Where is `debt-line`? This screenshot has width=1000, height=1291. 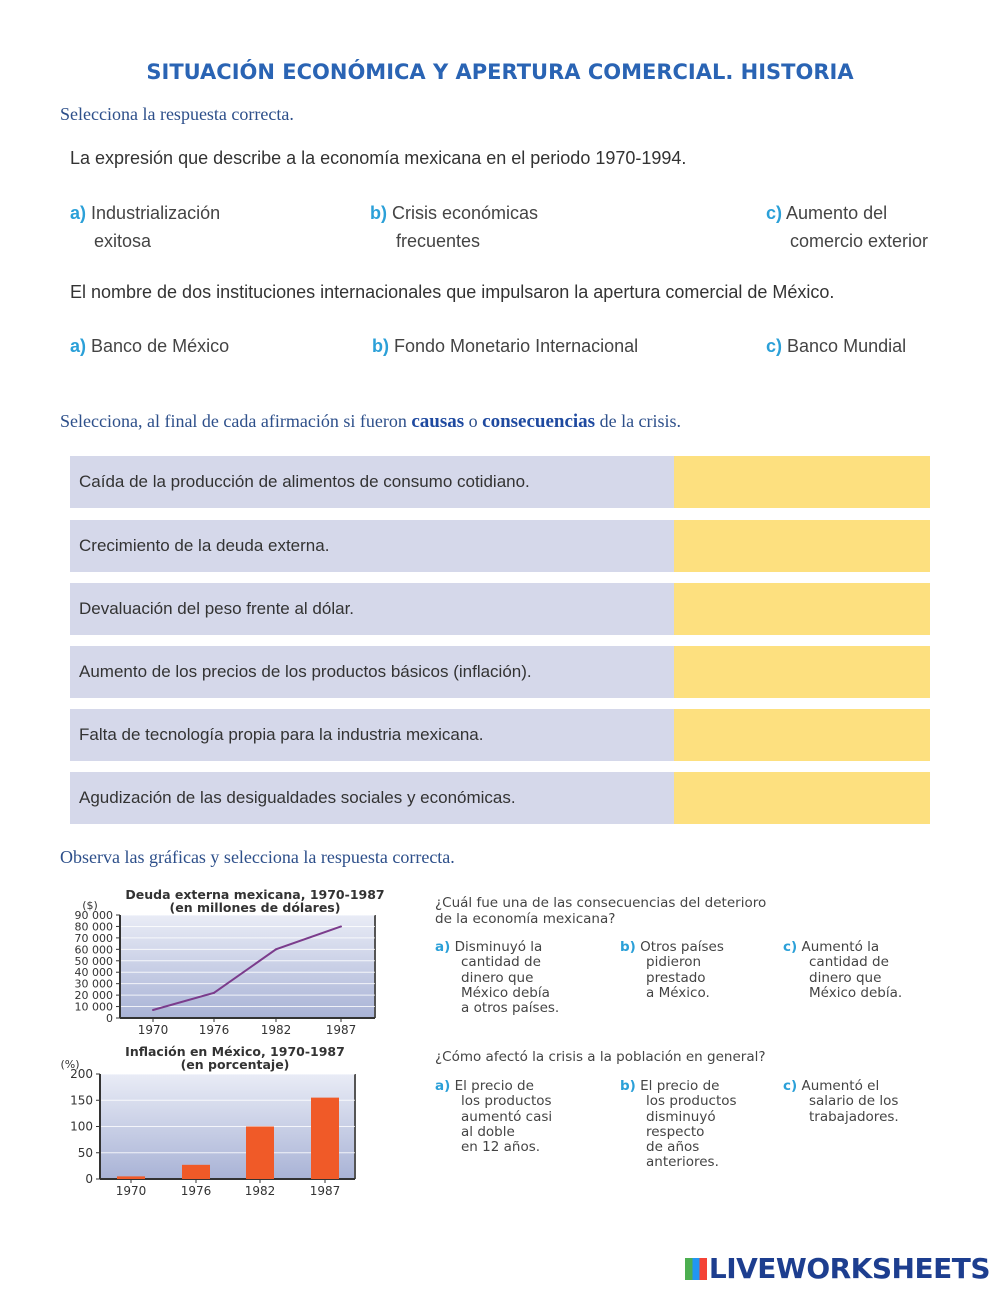
debt-line is located at coordinates (247, 968).